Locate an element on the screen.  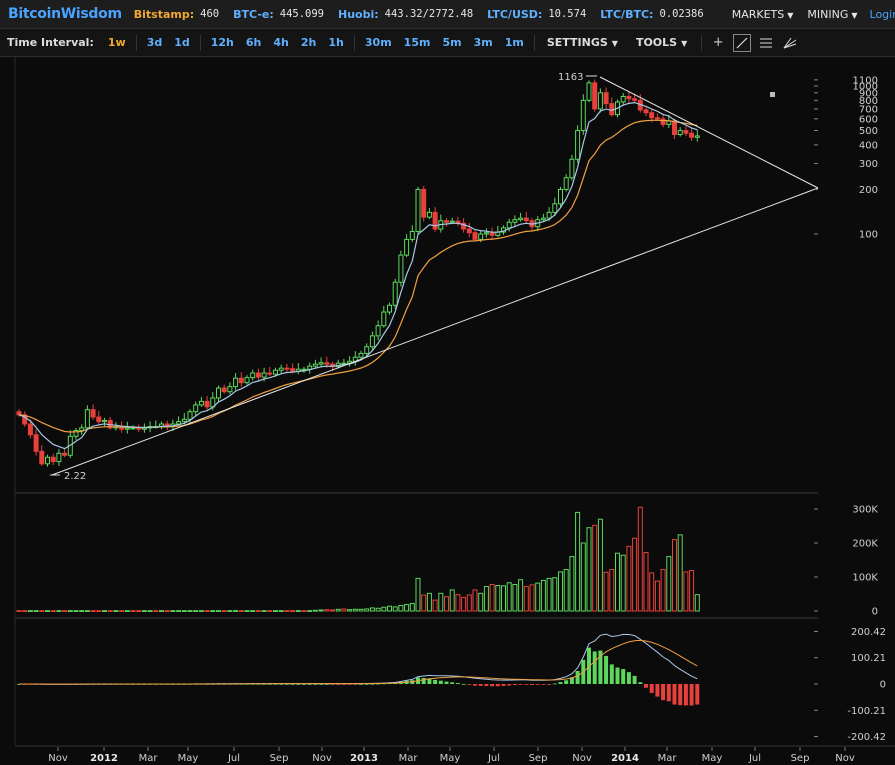
interval-3d: 3d is located at coordinates (154, 42).